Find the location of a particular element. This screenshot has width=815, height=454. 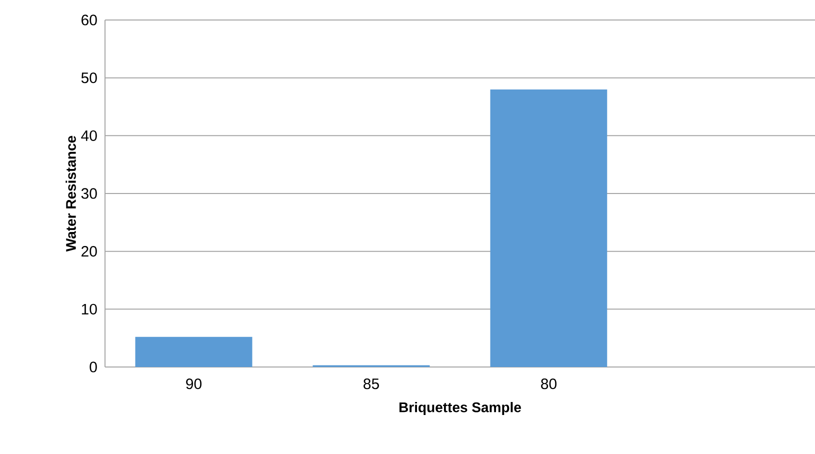

y-tick-label: 60 is located at coordinates (89, 20).